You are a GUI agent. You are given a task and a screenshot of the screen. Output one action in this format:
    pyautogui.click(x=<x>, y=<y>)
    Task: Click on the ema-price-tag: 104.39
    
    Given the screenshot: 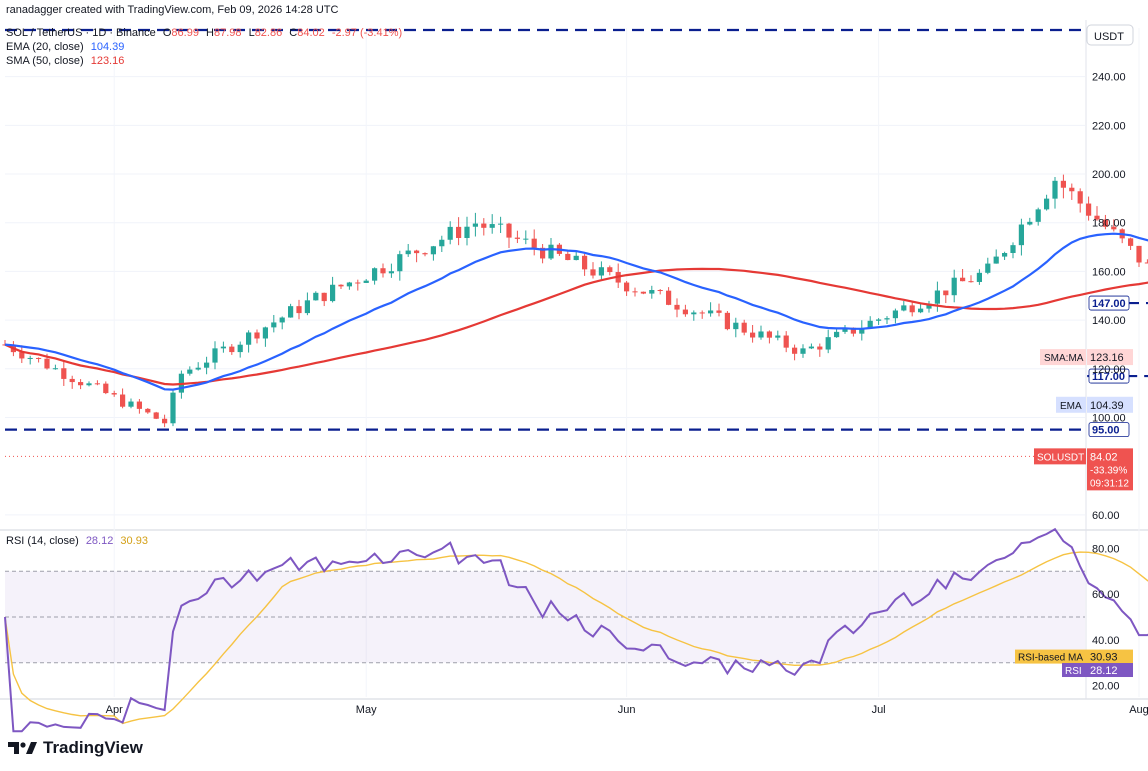 What is the action you would take?
    pyautogui.click(x=1107, y=406)
    